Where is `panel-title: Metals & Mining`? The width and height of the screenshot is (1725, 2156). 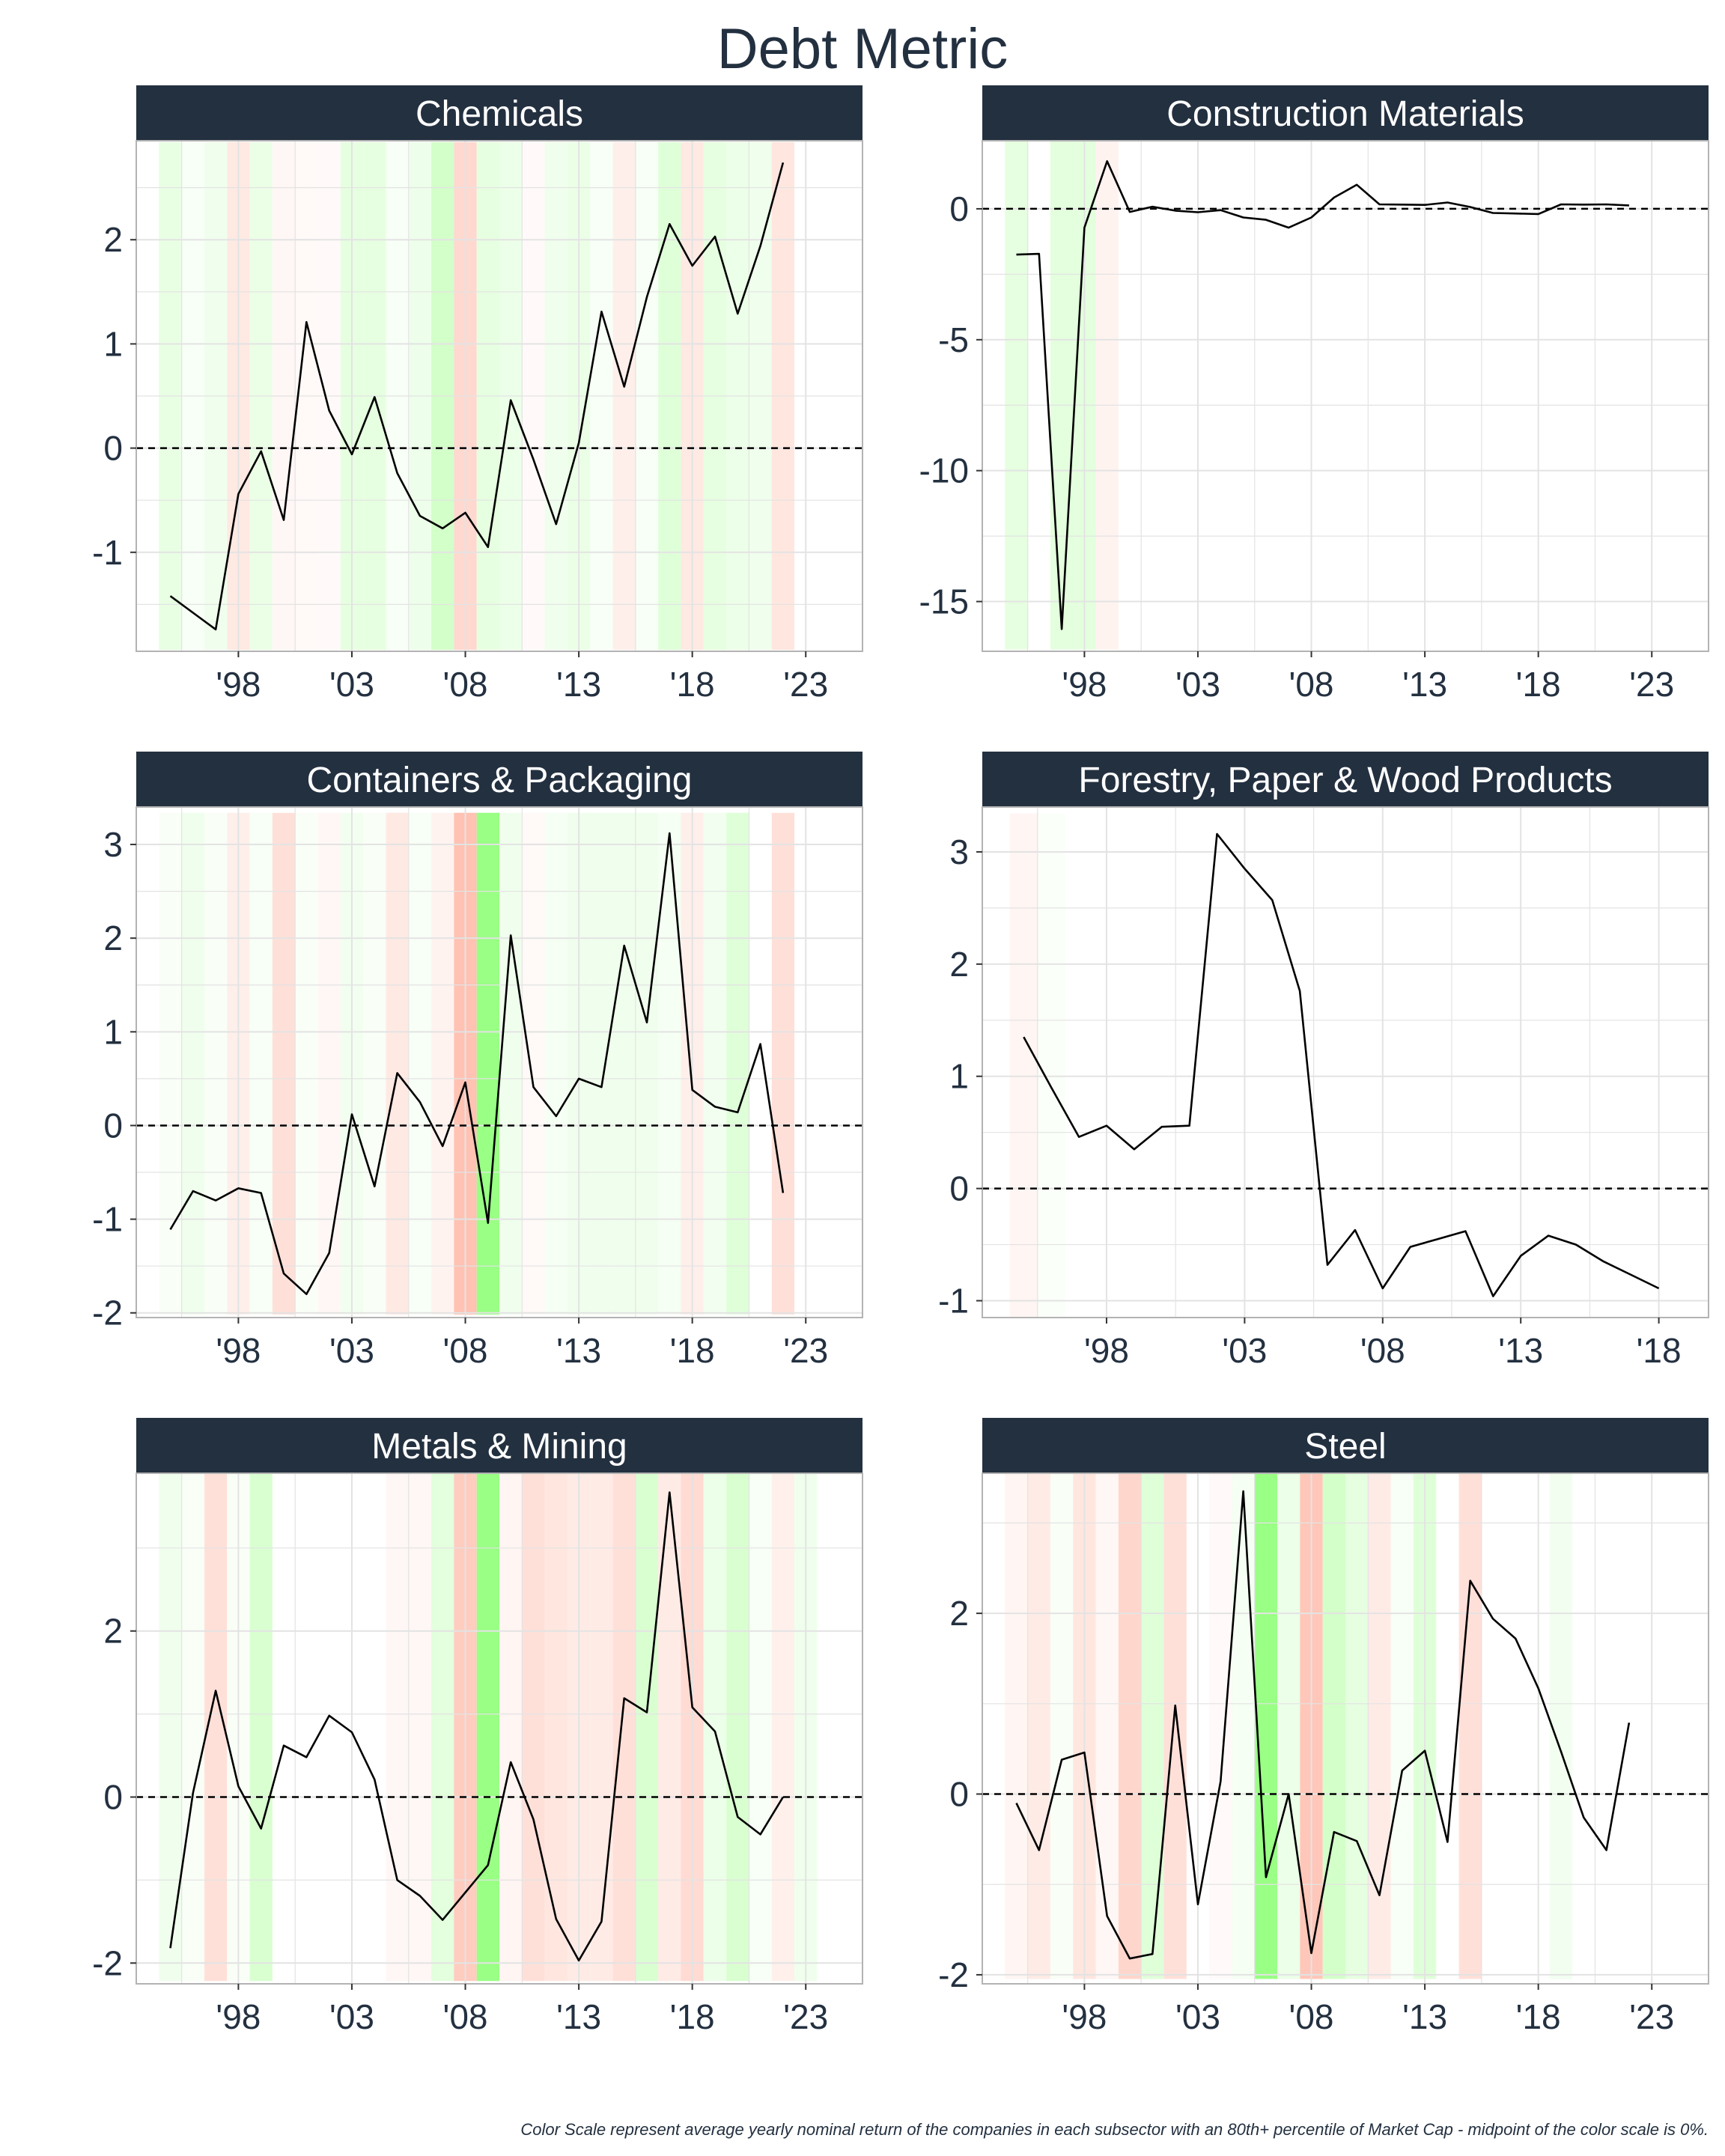 panel-title: Metals & Mining is located at coordinates (499, 1447).